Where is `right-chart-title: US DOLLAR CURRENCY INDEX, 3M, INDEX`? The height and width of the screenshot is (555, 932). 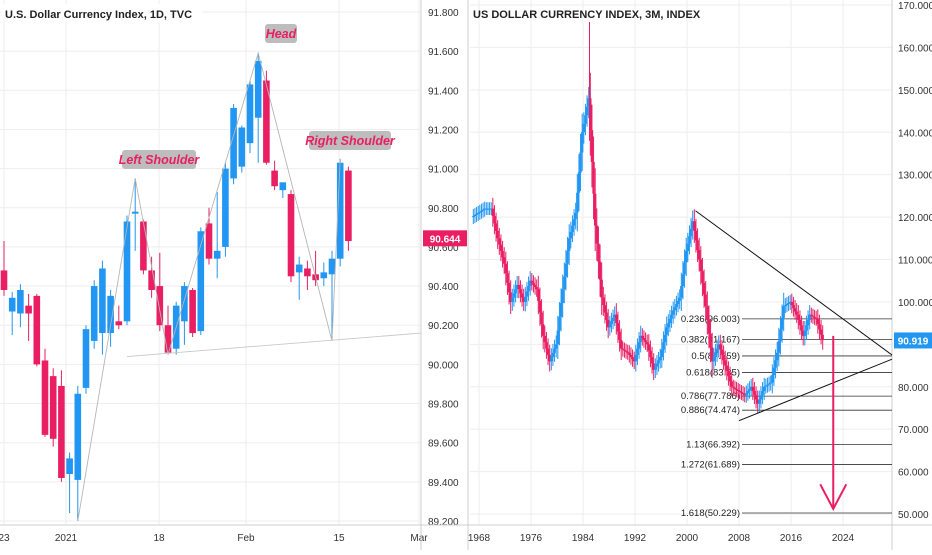
right-chart-title: US DOLLAR CURRENCY INDEX, 3M, INDEX is located at coordinates (587, 15).